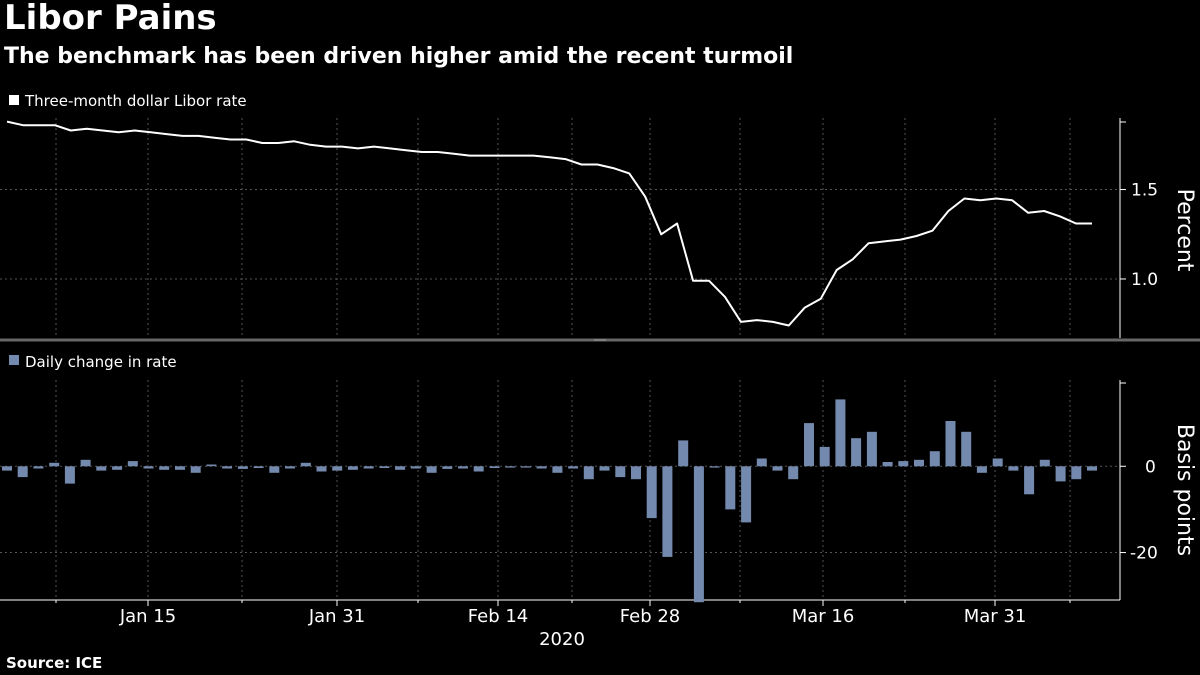 The image size is (1200, 675). I want to click on x-tick-label: Feb 28, so click(650, 616).